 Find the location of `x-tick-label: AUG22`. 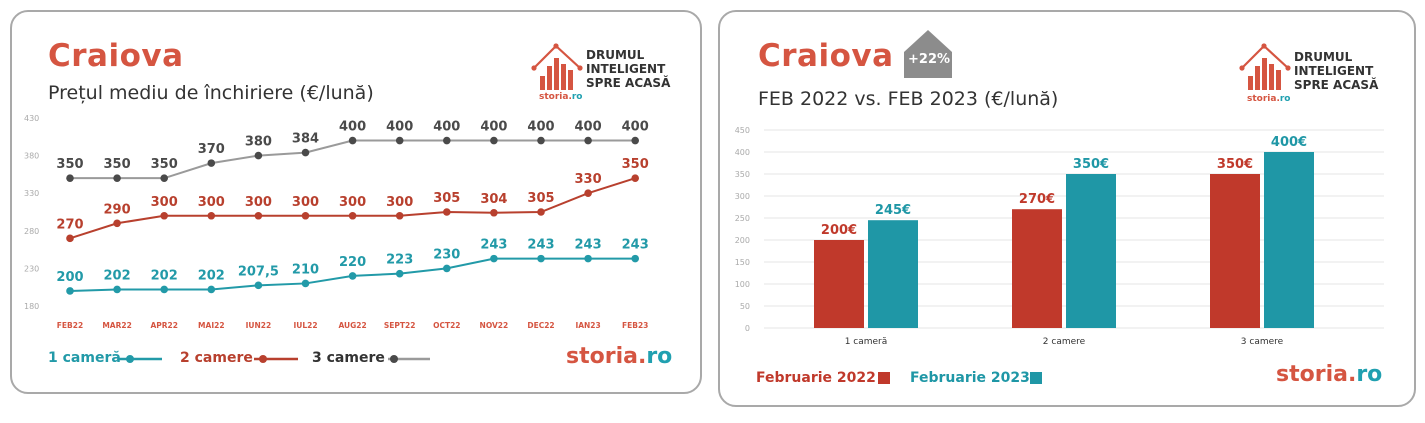

x-tick-label: AUG22 is located at coordinates (352, 325).